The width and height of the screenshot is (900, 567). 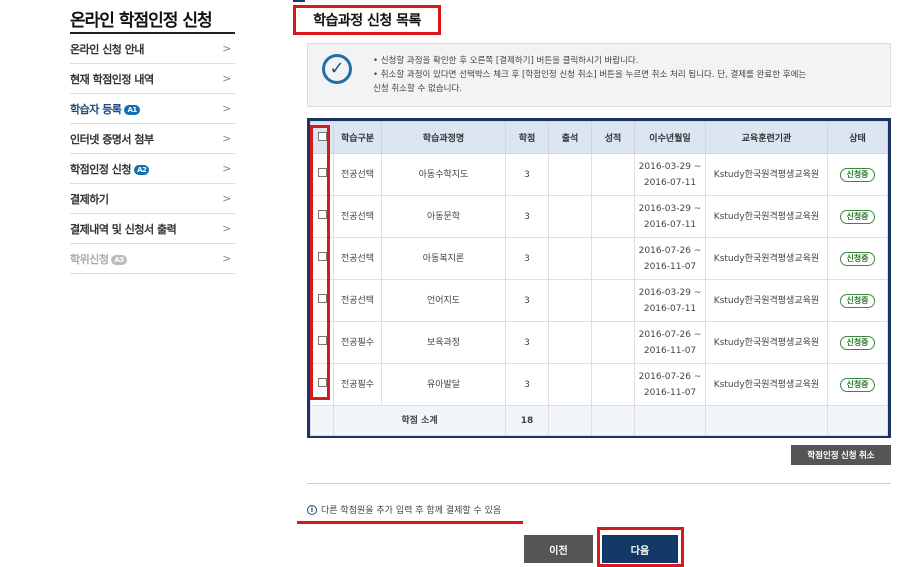 What do you see at coordinates (299, 1) in the screenshot?
I see `title-accent` at bounding box center [299, 1].